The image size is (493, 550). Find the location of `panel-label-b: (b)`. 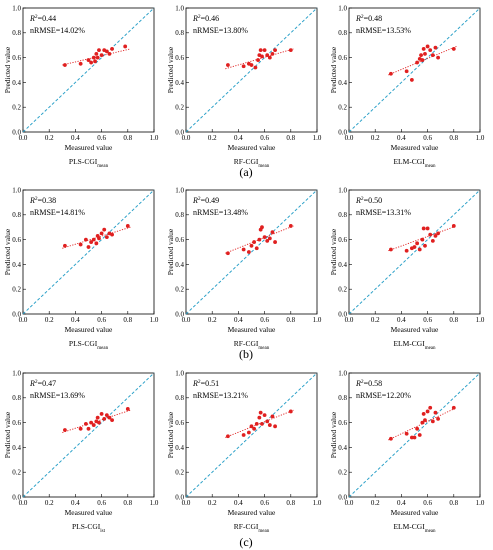

panel-label-b: (b) is located at coordinates (246, 354).